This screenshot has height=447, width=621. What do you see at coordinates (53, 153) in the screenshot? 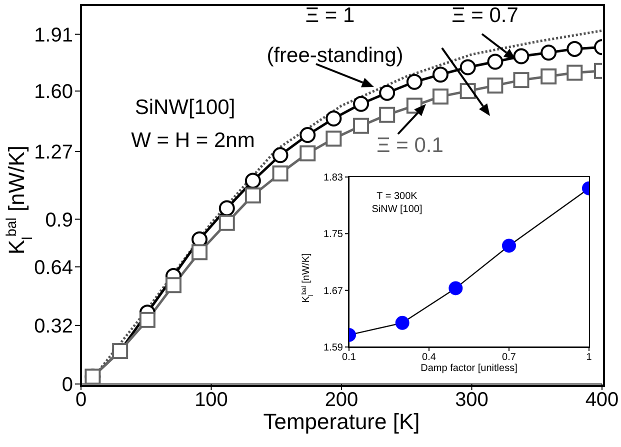
I see `y-tick-label: 1.27` at bounding box center [53, 153].